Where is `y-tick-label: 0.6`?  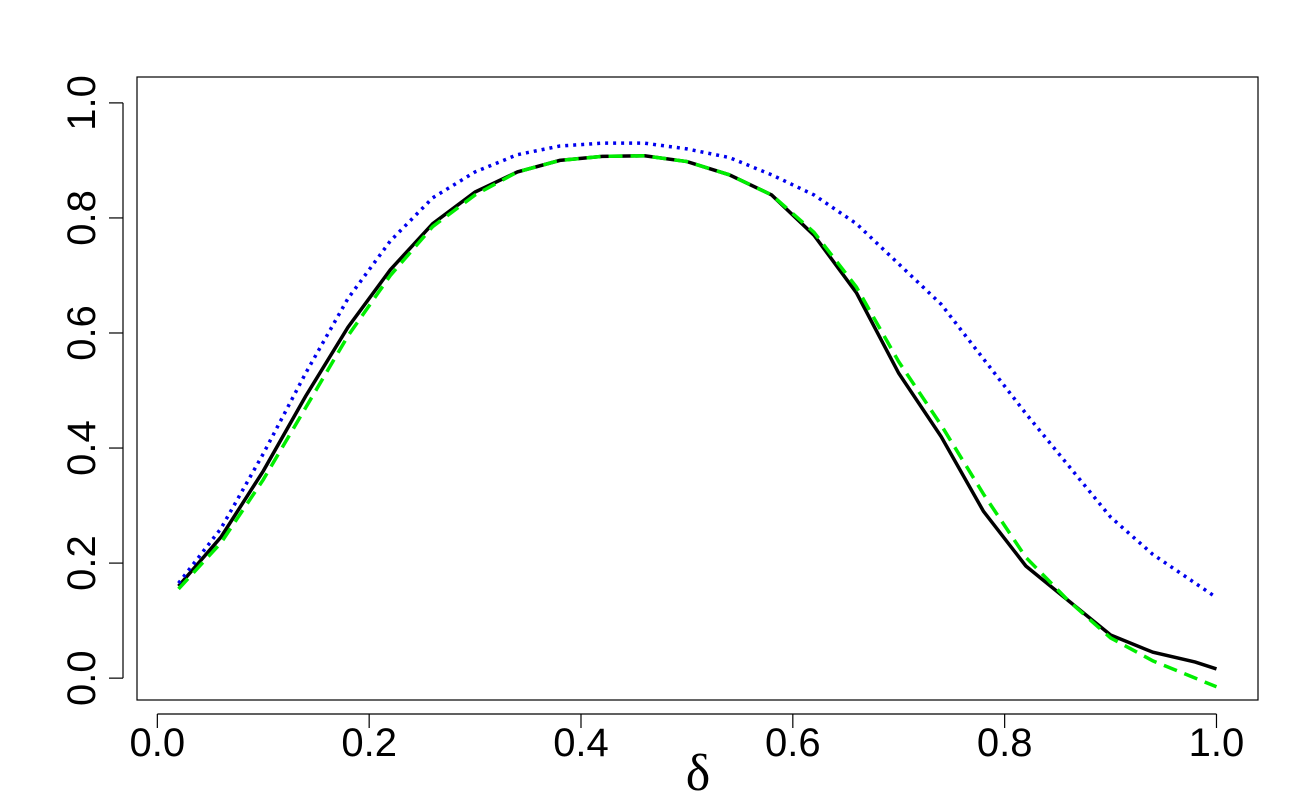
y-tick-label: 0.6 is located at coordinates (82, 333).